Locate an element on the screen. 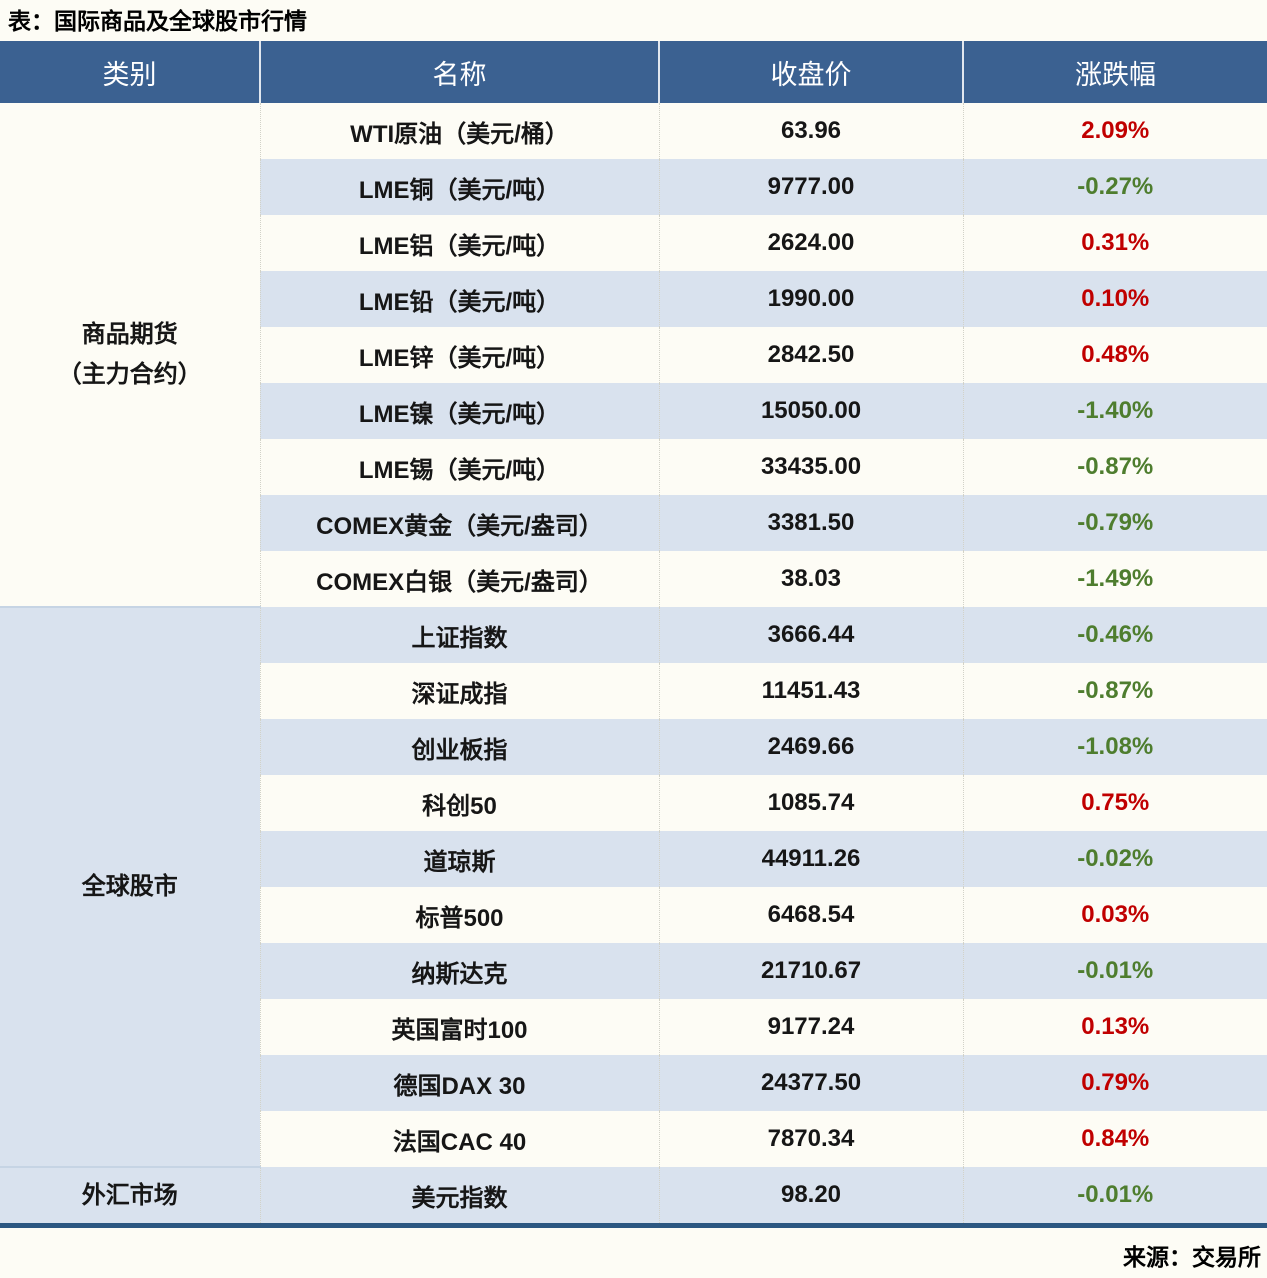 The image size is (1267, 1278). name-cell: LME铝（美元/吨） is located at coordinates (460, 243).